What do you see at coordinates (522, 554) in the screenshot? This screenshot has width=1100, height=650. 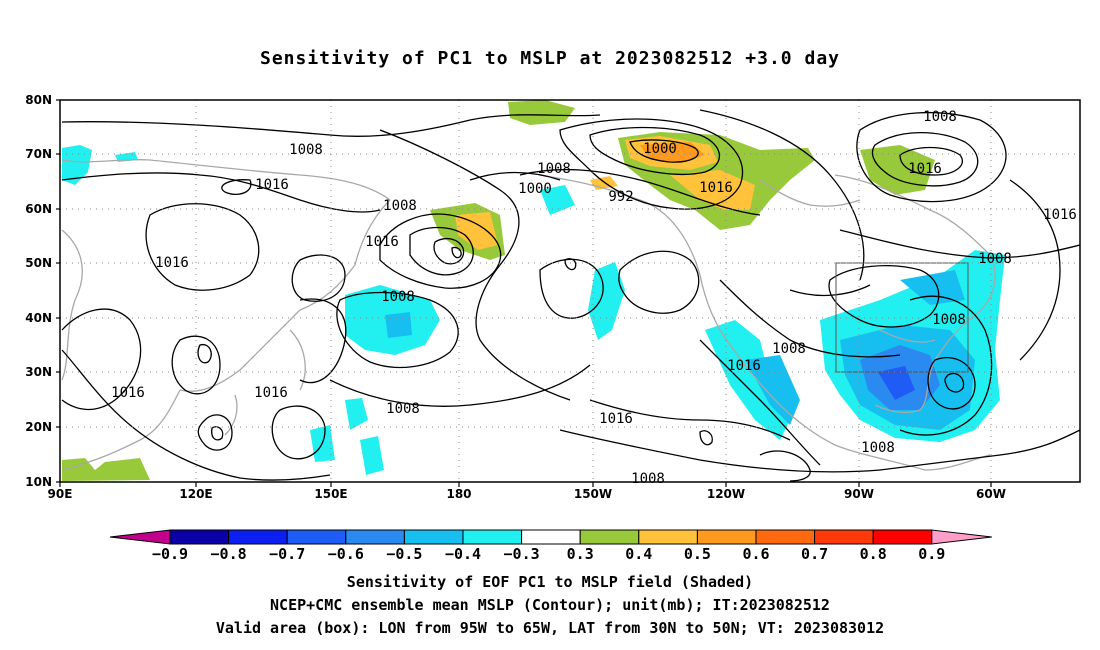 I see `colorbar-label: −0.3` at bounding box center [522, 554].